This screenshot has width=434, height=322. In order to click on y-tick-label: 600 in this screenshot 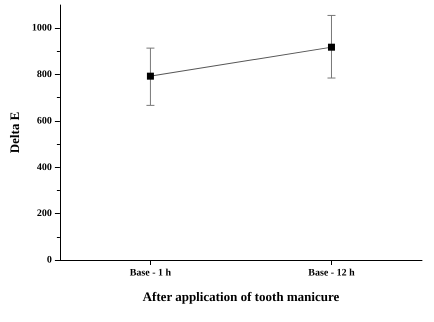, I will do `click(44, 120)`.